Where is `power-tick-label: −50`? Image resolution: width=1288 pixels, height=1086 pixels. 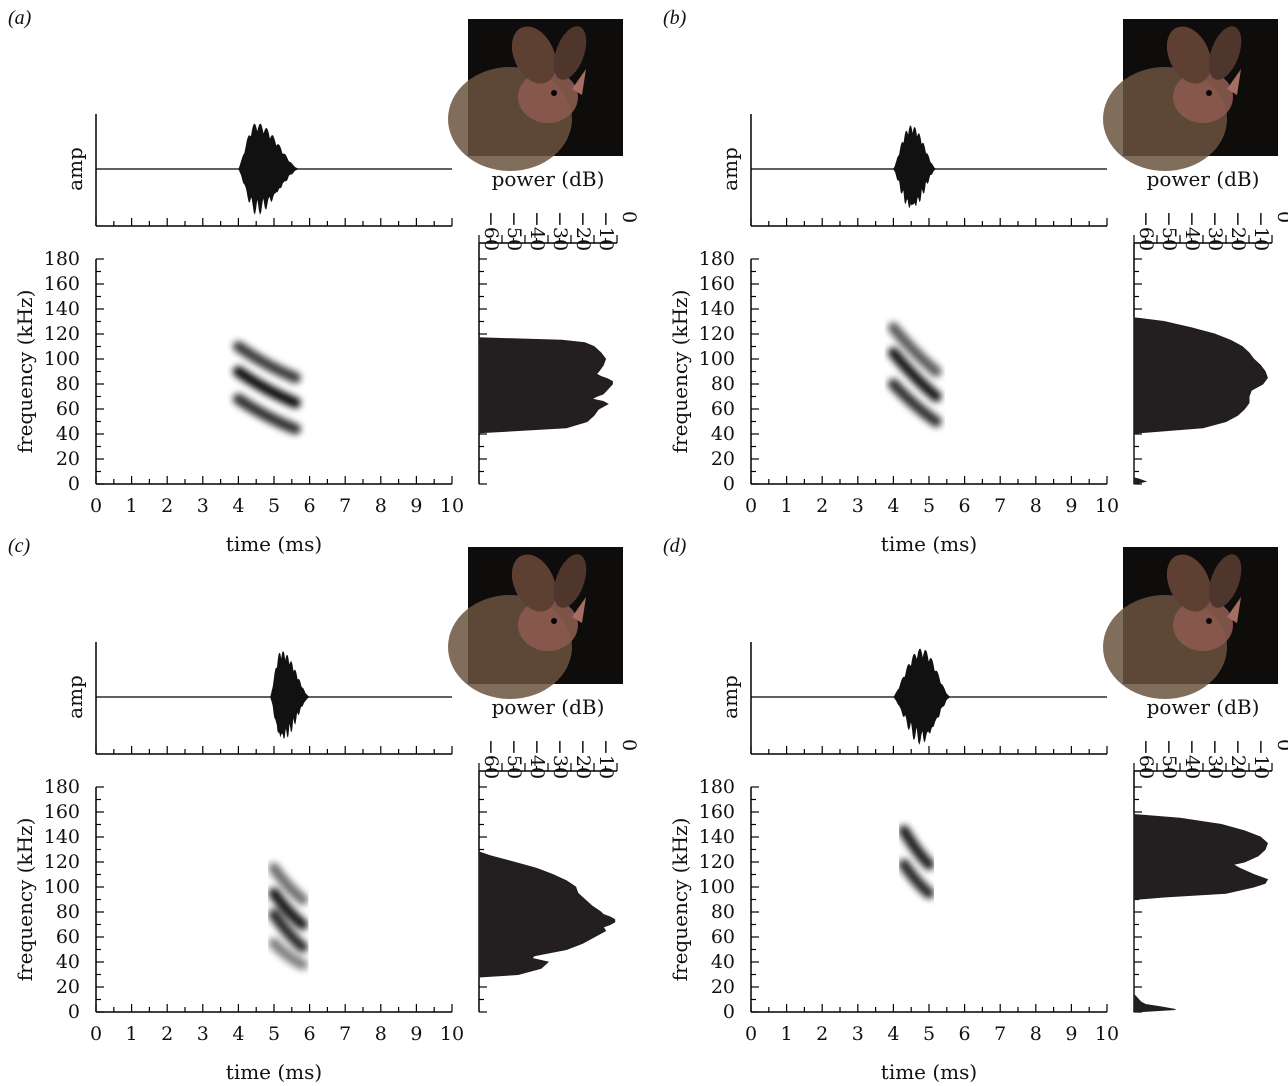
power-tick-label: −50 is located at coordinates (514, 231).